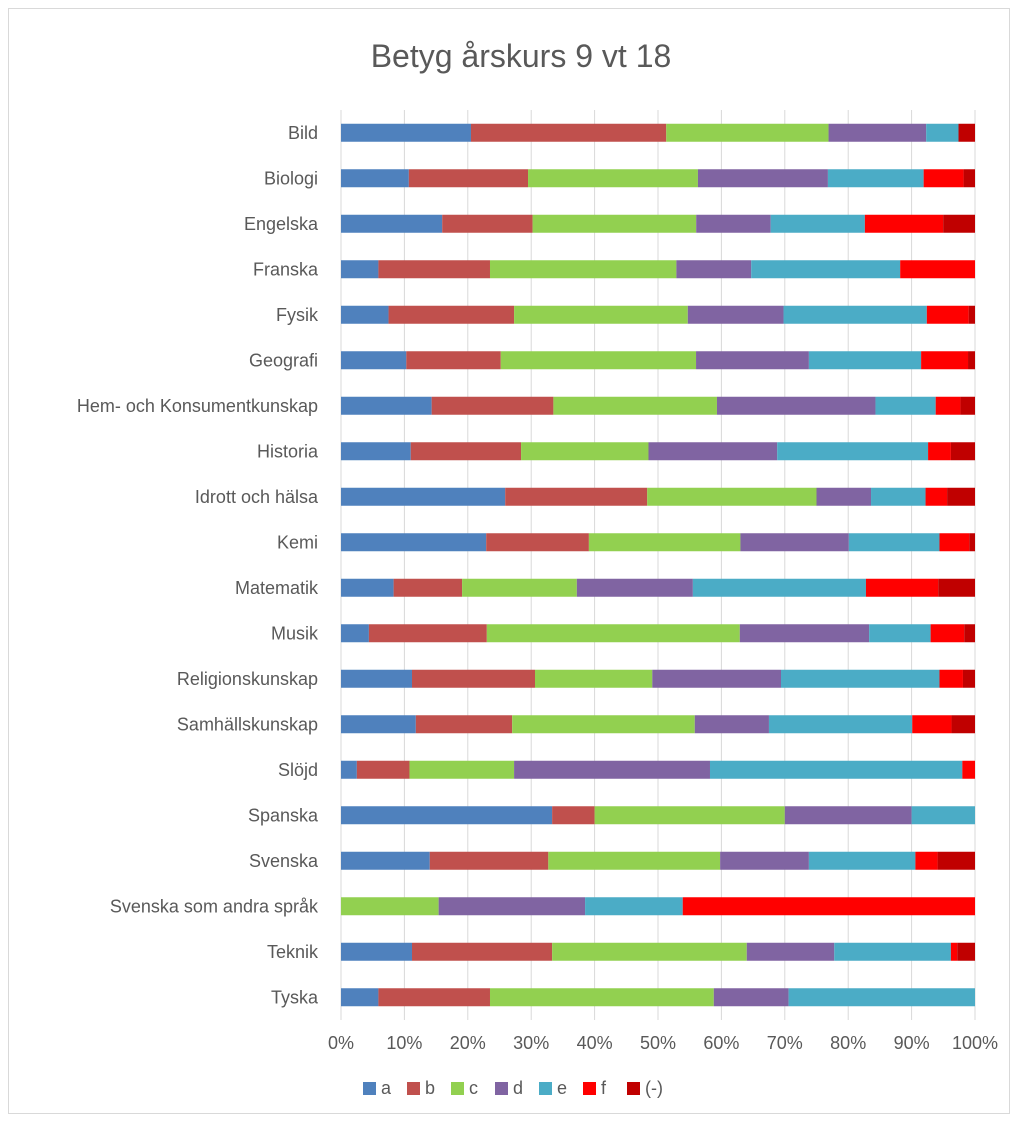 Image resolution: width=1018 pixels, height=1122 pixels. I want to click on category-label: Geografi, so click(283, 360).